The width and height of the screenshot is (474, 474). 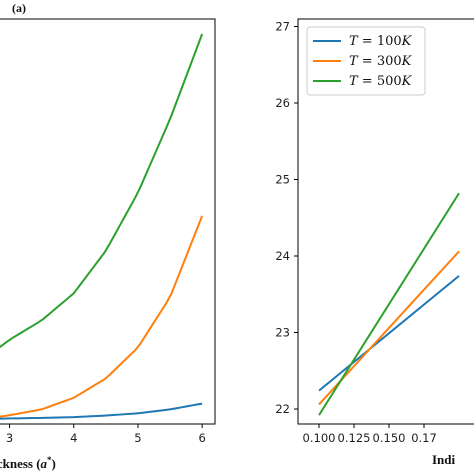 I want to click on x-tick-label: 6, so click(x=201, y=438).